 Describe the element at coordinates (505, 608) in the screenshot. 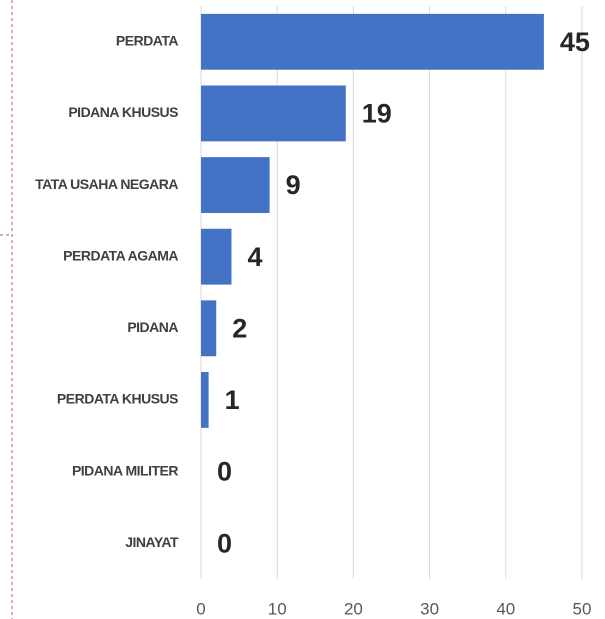

I see `x-tick-label: 40` at that location.